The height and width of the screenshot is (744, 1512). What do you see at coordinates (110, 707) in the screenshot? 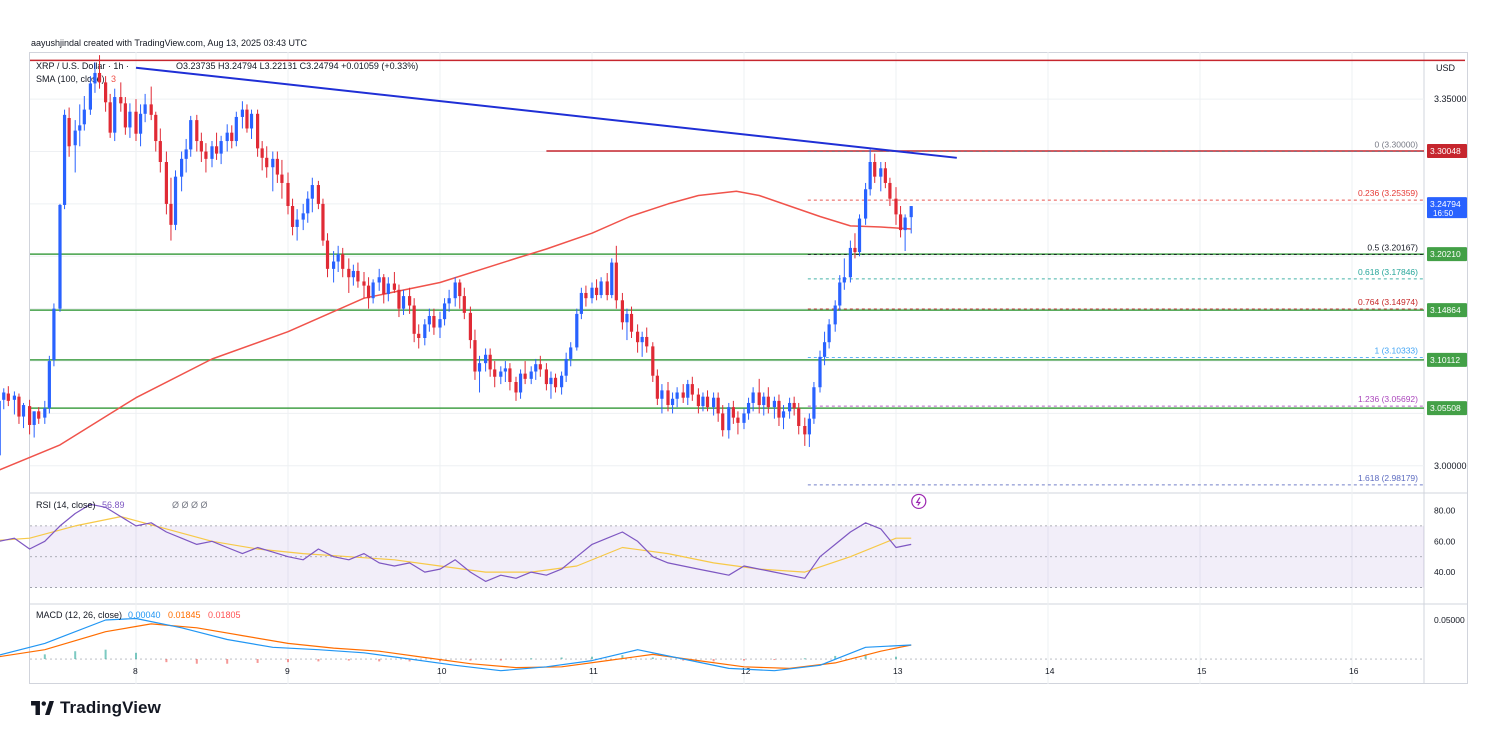
I see `brand-name: TradingView` at bounding box center [110, 707].